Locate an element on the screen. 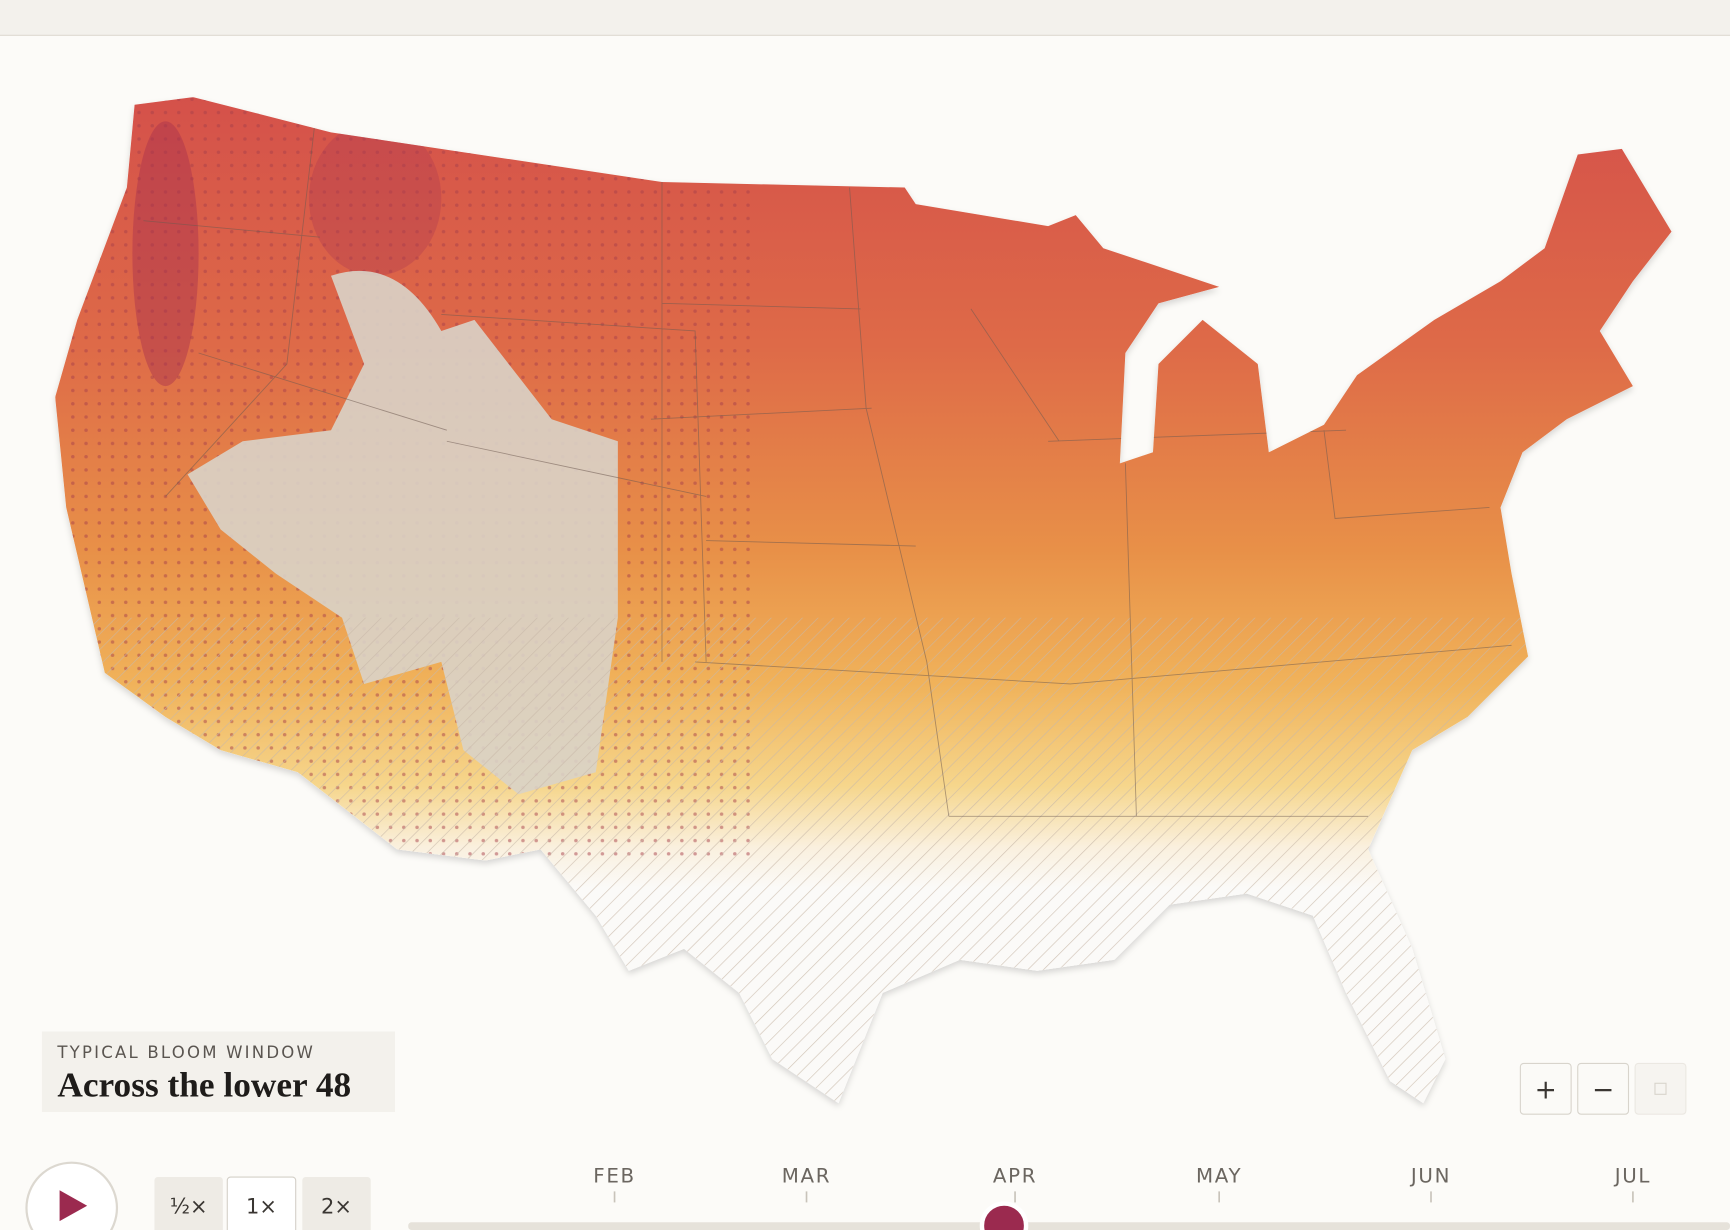  rockies-north is located at coordinates (375, 198).